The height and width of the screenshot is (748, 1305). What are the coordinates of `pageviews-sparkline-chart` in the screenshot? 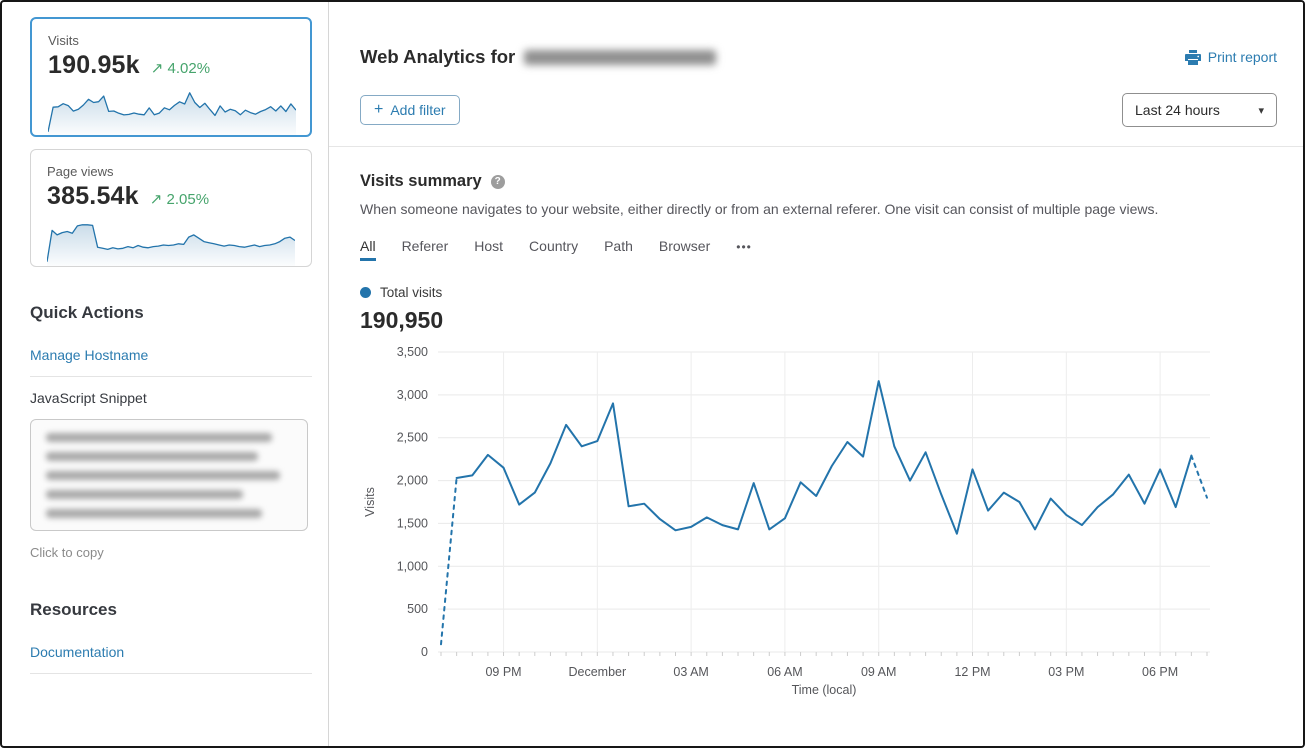 It's located at (171, 242).